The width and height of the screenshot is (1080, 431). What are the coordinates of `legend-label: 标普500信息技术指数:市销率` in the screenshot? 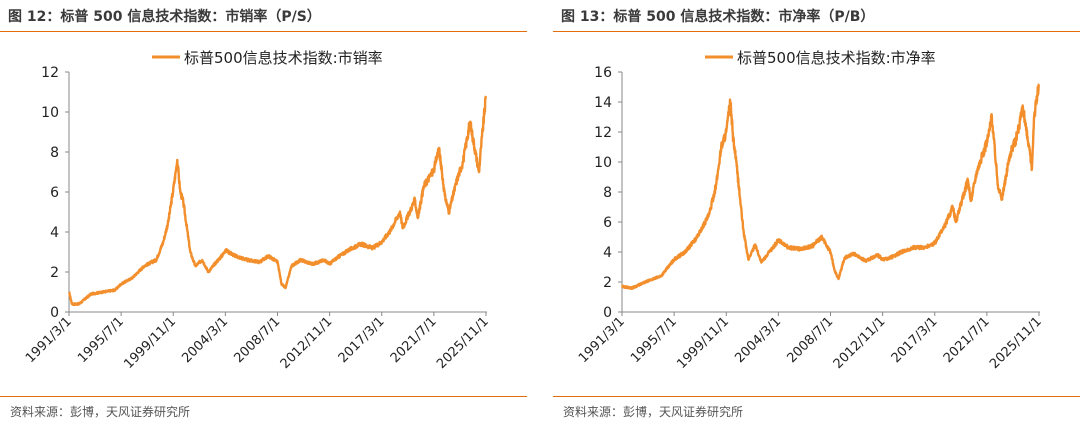 It's located at (283, 58).